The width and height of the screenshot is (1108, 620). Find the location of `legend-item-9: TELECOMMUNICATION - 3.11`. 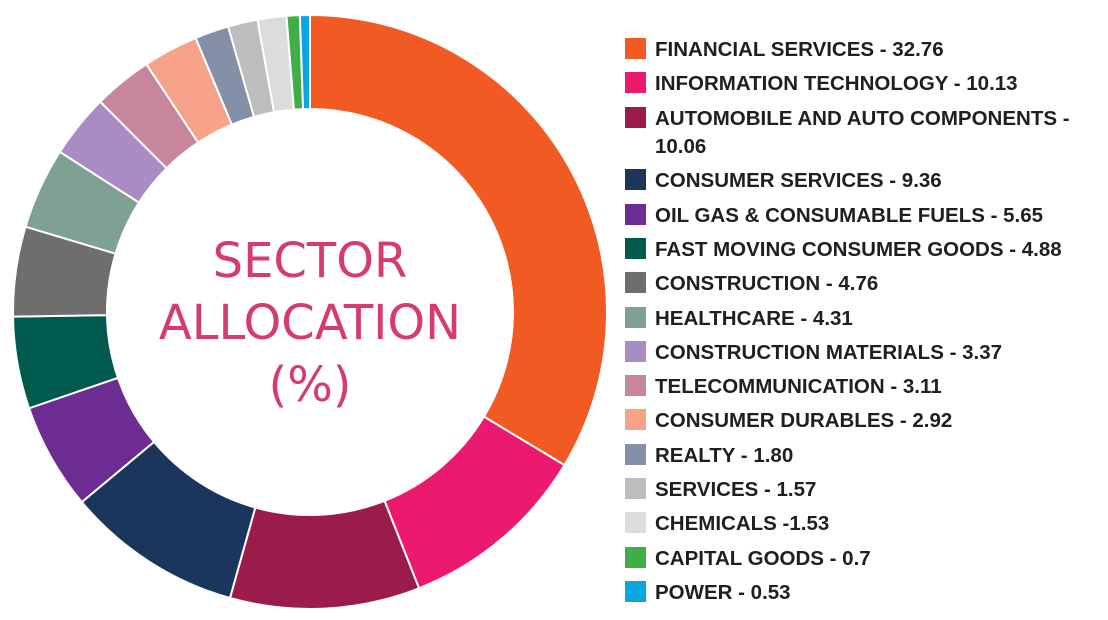

legend-item-9: TELECOMMUNICATION - 3.11 is located at coordinates (865, 387).